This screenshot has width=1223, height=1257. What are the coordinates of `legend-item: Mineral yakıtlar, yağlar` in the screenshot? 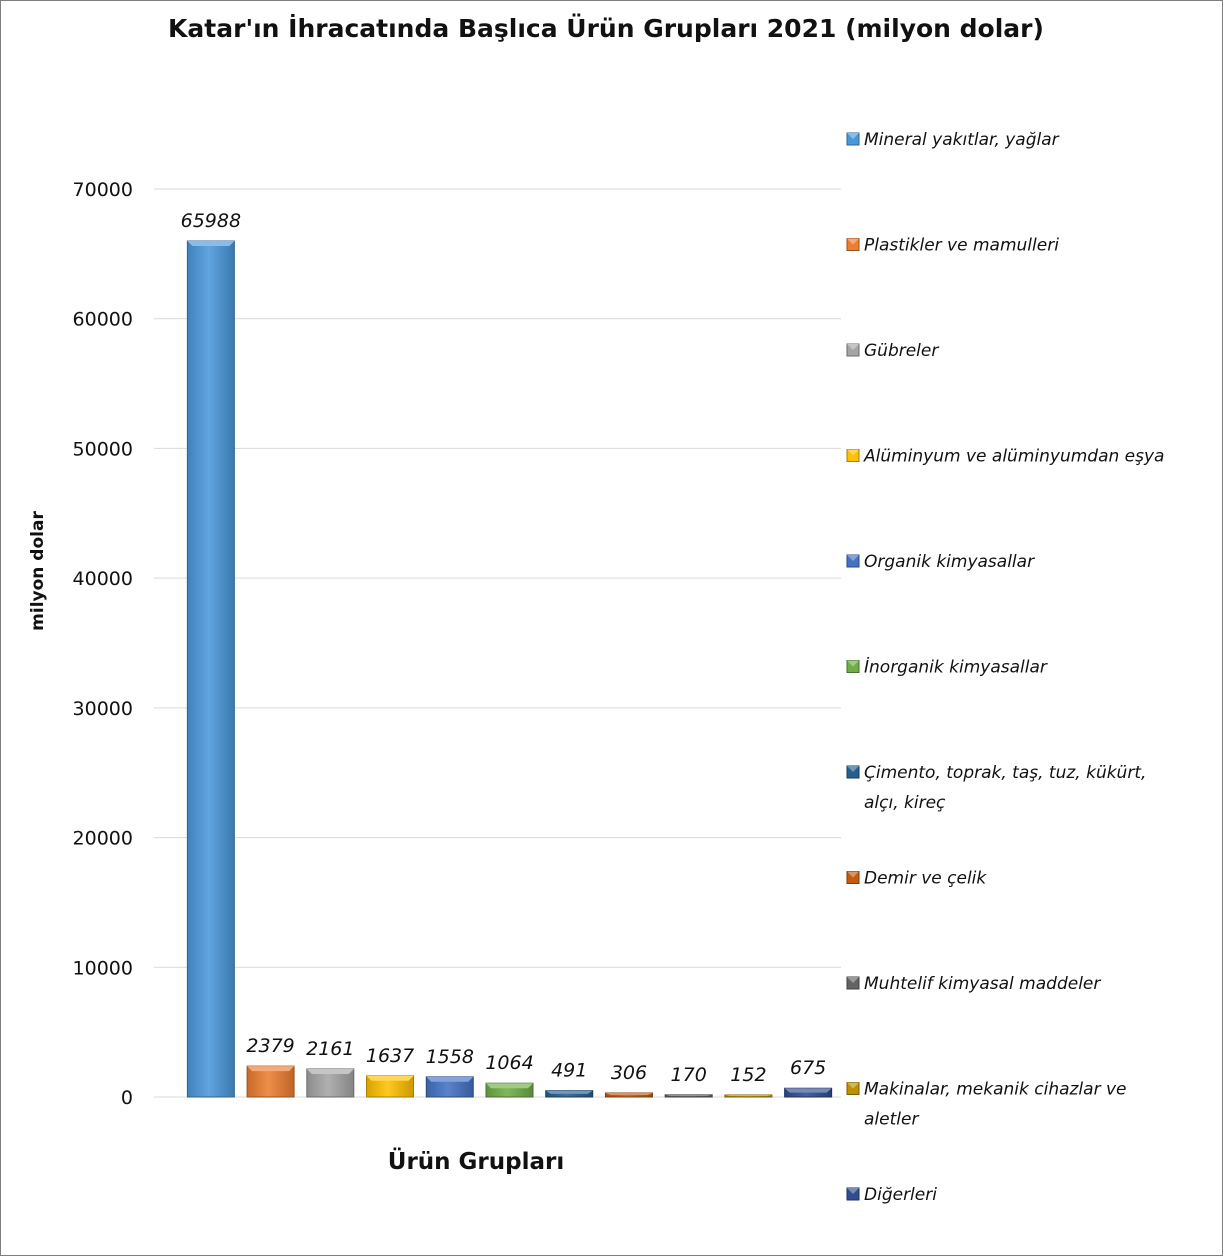 It's located at (953, 140).